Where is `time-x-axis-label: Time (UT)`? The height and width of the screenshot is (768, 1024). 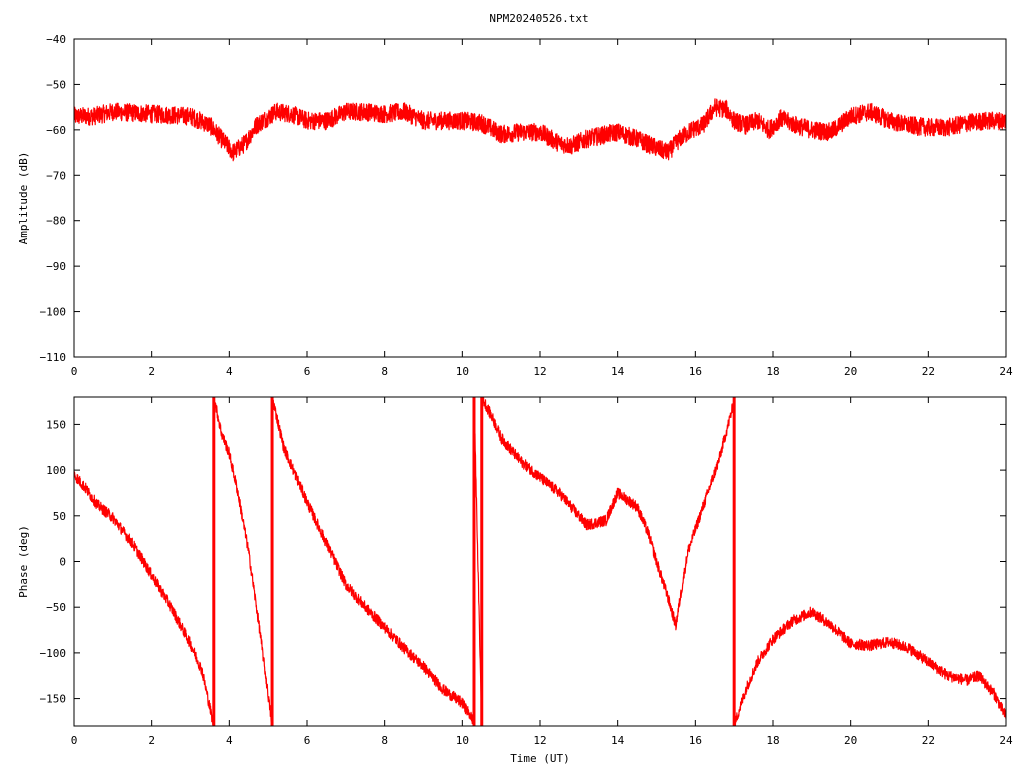
time-x-axis-label: Time (UT) is located at coordinates (540, 758).